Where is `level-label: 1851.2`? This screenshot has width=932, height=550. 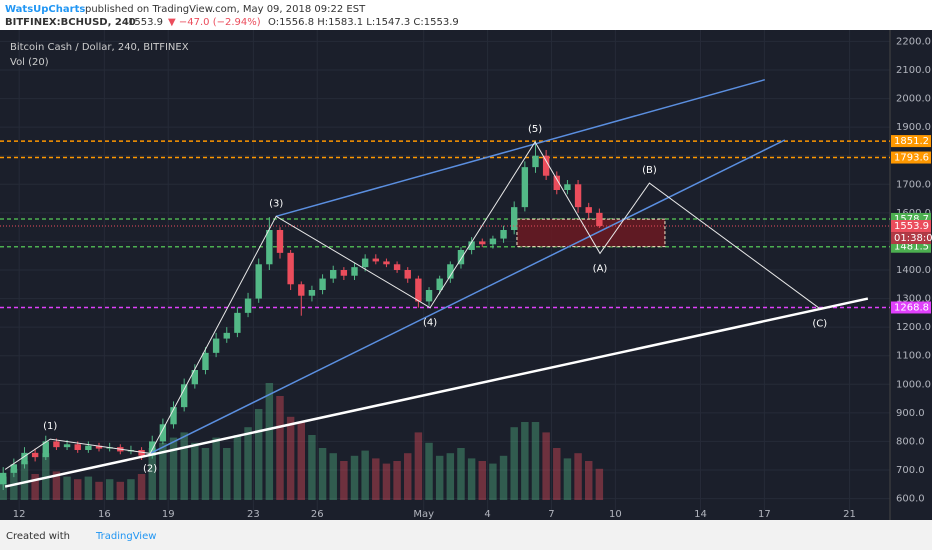
level-label: 1851.2 is located at coordinates (911, 141).